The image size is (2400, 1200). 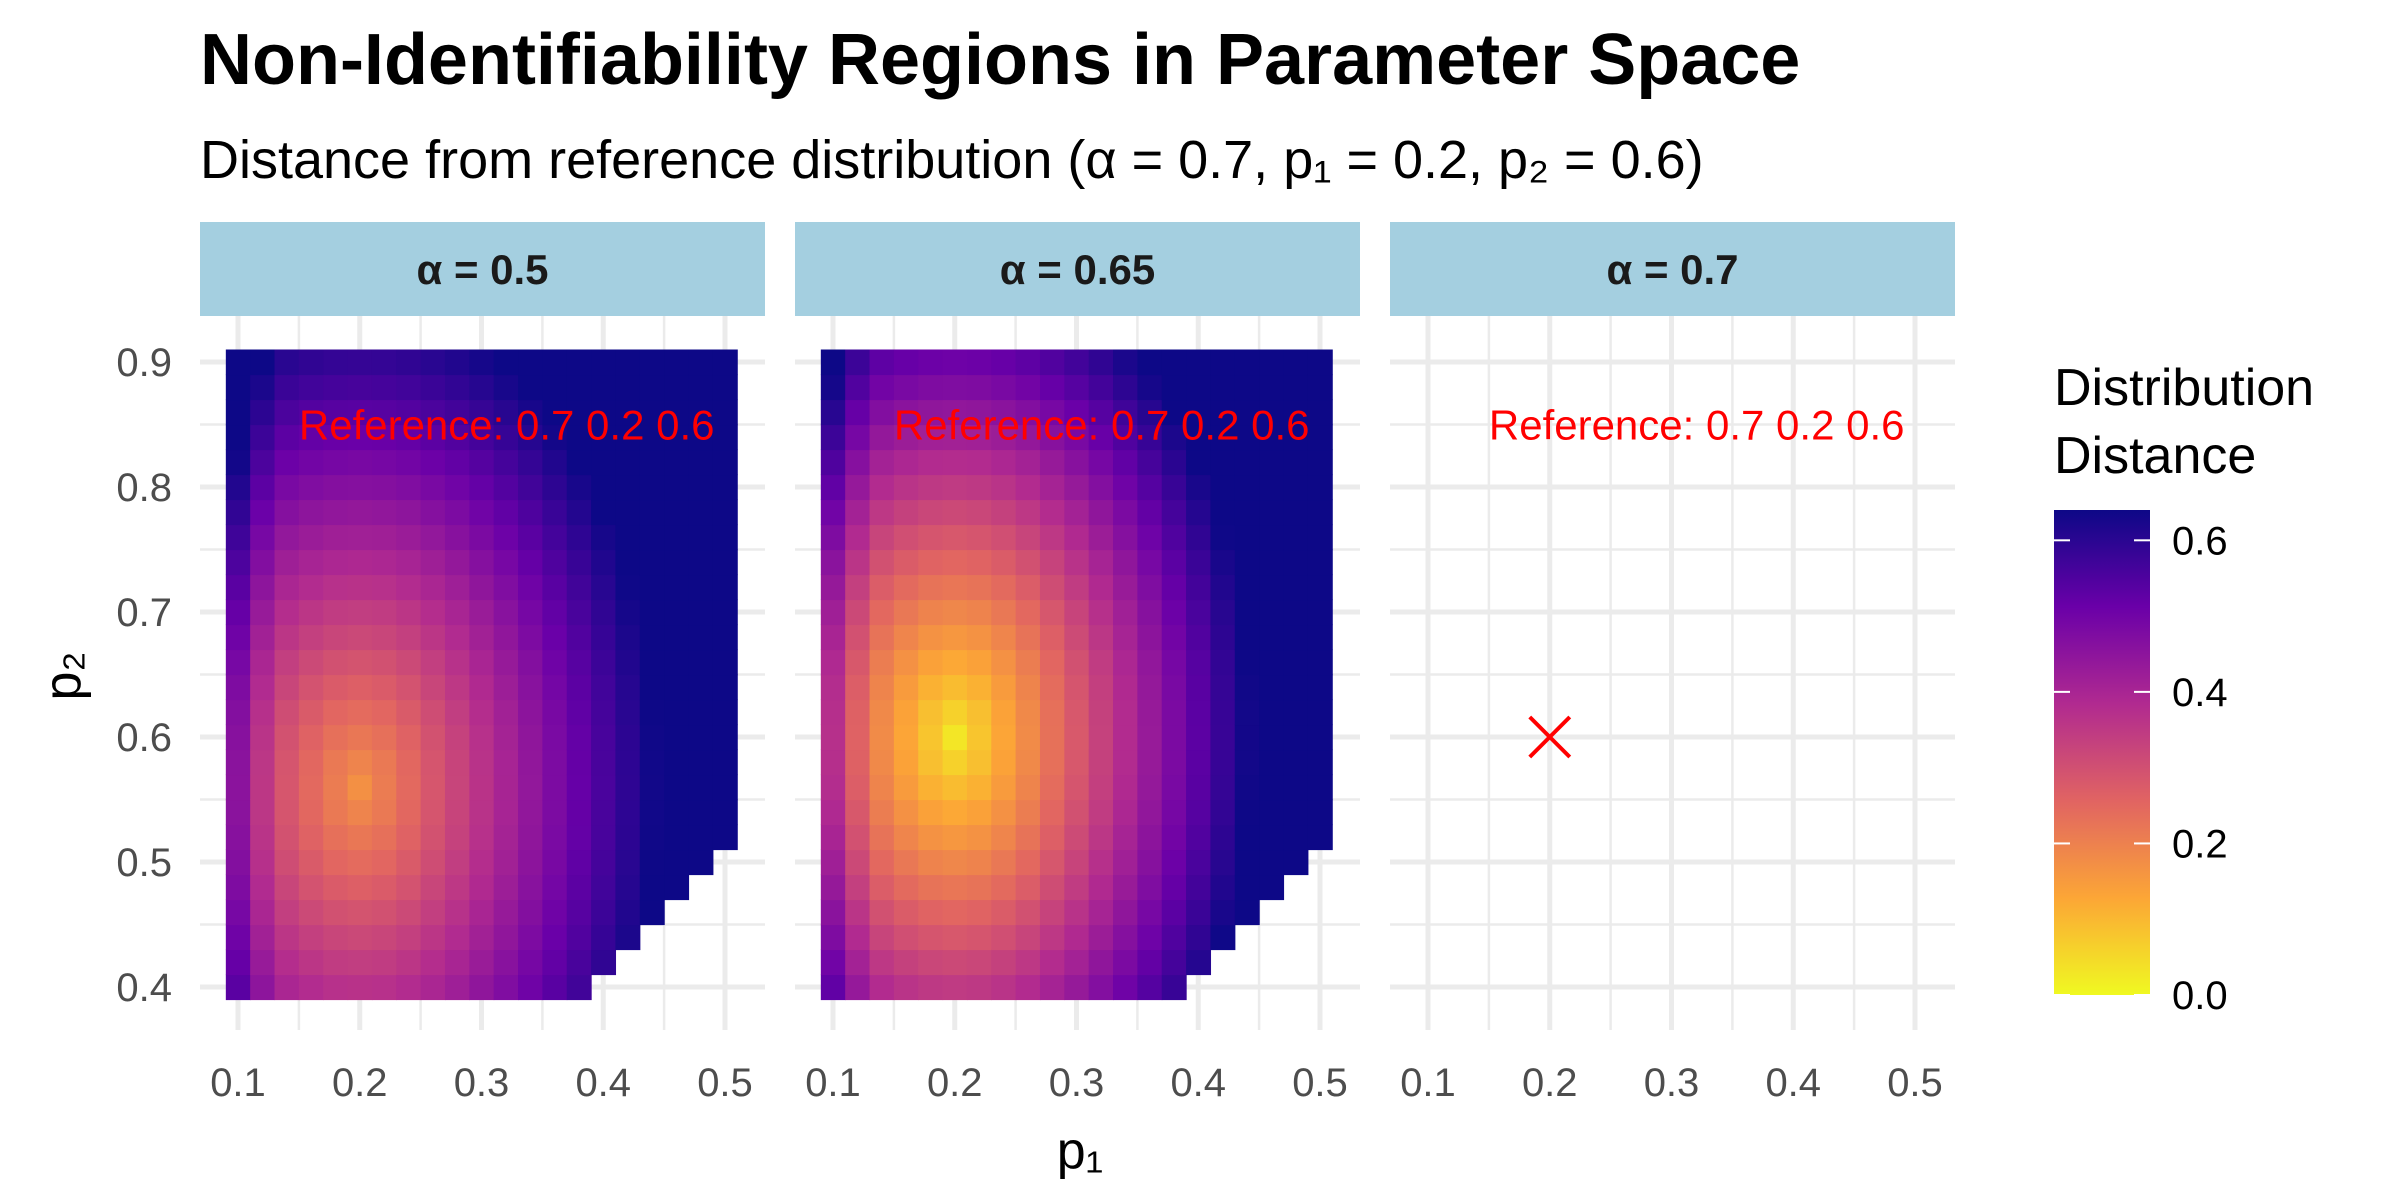 I want to click on x-tick-label: 0.5, so click(x=725, y=1083).